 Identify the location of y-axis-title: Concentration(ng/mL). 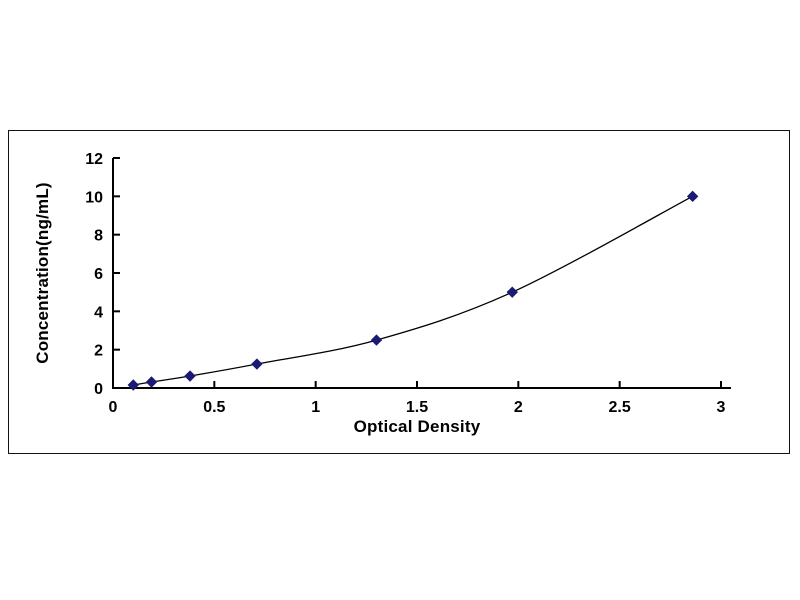
(42, 273).